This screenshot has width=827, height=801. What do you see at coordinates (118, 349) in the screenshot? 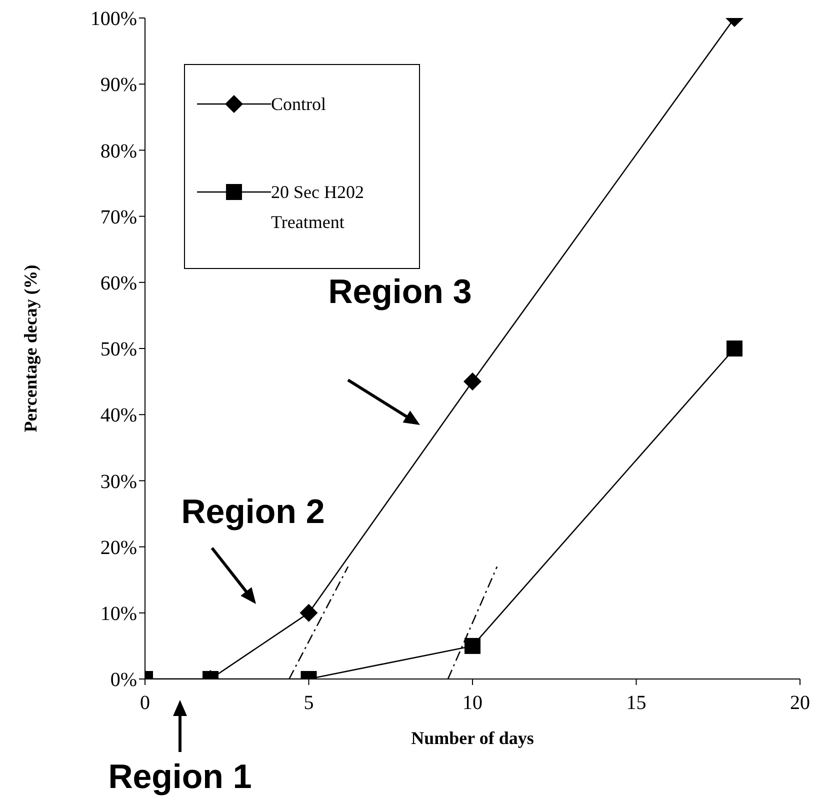
I see `y-tick-label: 50%` at bounding box center [118, 349].